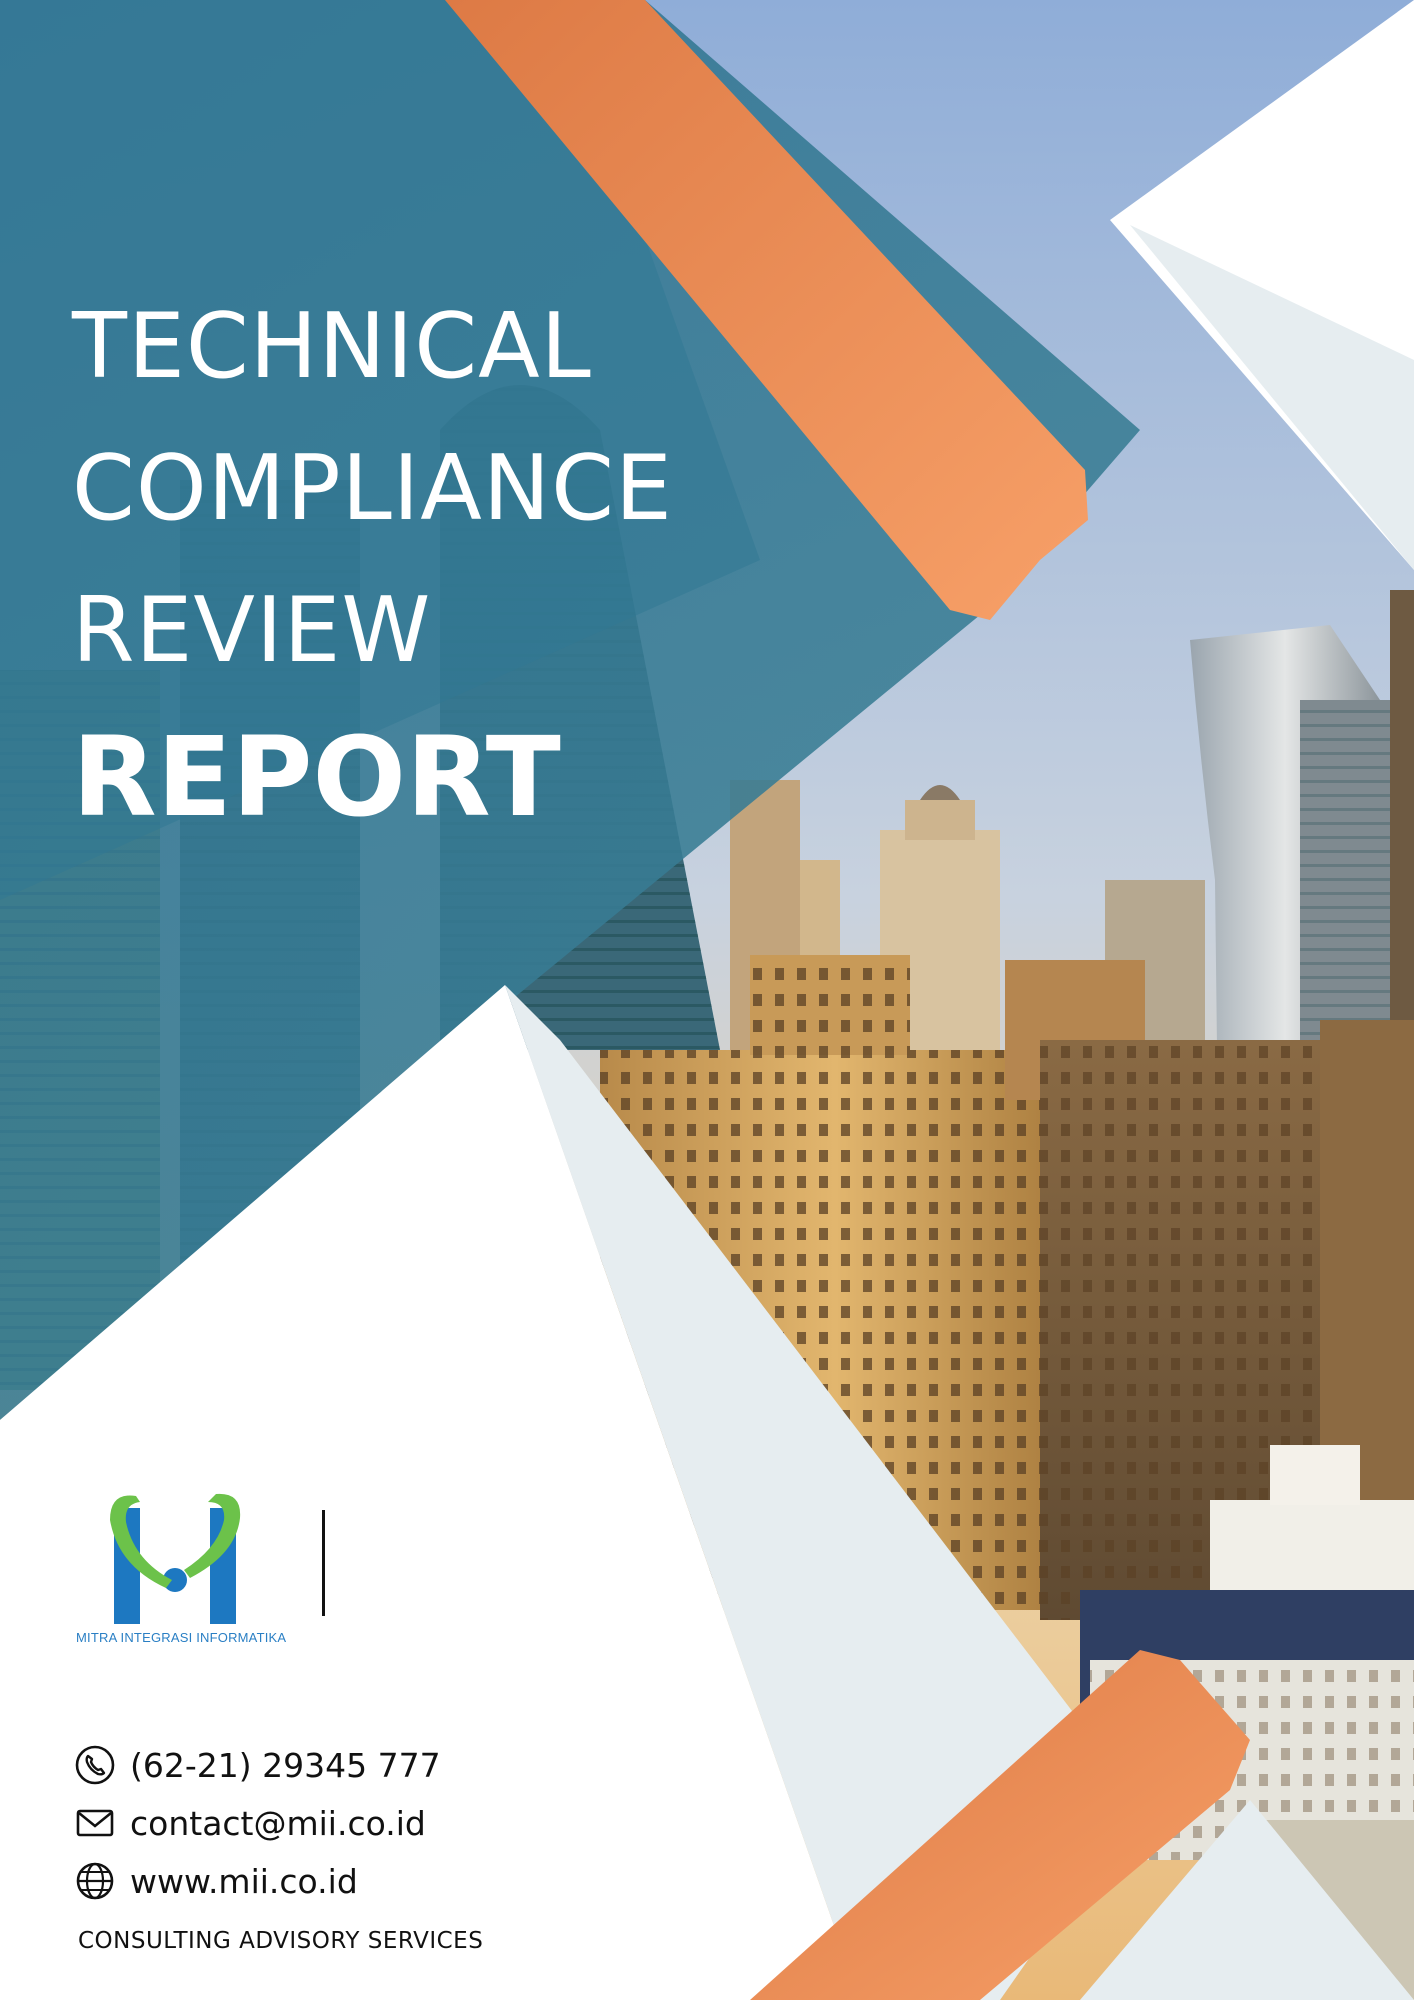 Image resolution: width=1414 pixels, height=2000 pixels. I want to click on title-line-1: TECHNICAL, so click(332, 346).